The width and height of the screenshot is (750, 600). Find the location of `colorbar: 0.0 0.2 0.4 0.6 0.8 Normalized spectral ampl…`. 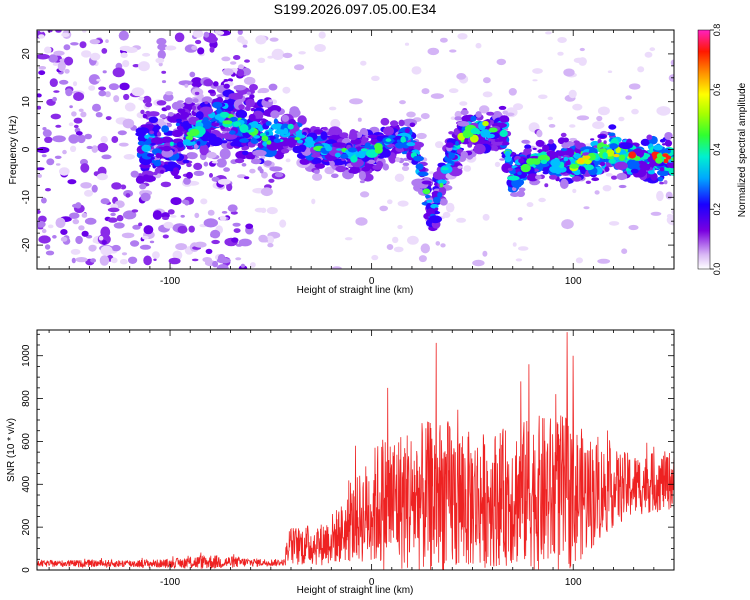

colorbar: 0.0 0.2 0.4 0.6 0.8 Normalized spectral ampl… is located at coordinates (722, 149).